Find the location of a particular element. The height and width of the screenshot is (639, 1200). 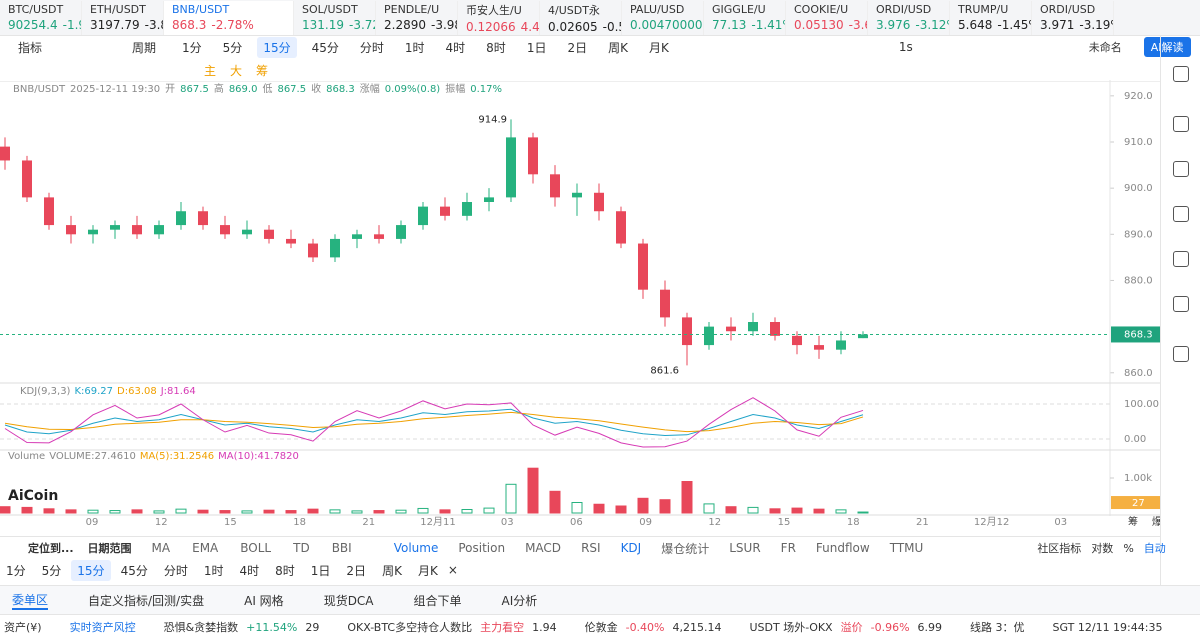

sub-indicator: Volume is located at coordinates (416, 548).